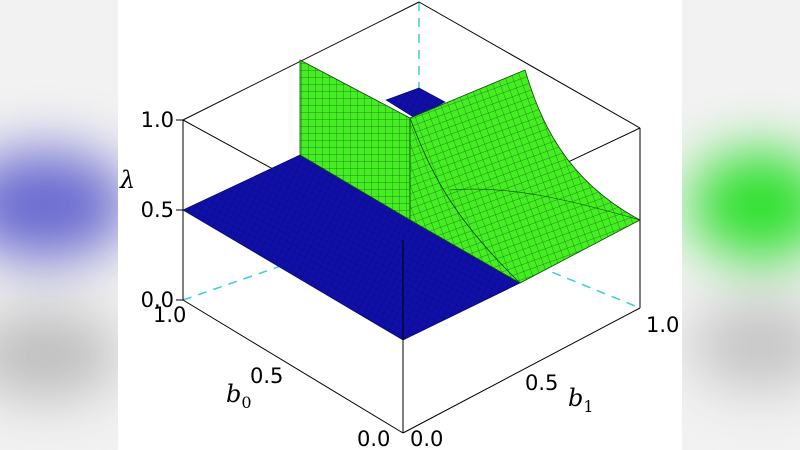 The image size is (800, 450). I want to click on b0-tick-label-0: 0.0, so click(373, 438).